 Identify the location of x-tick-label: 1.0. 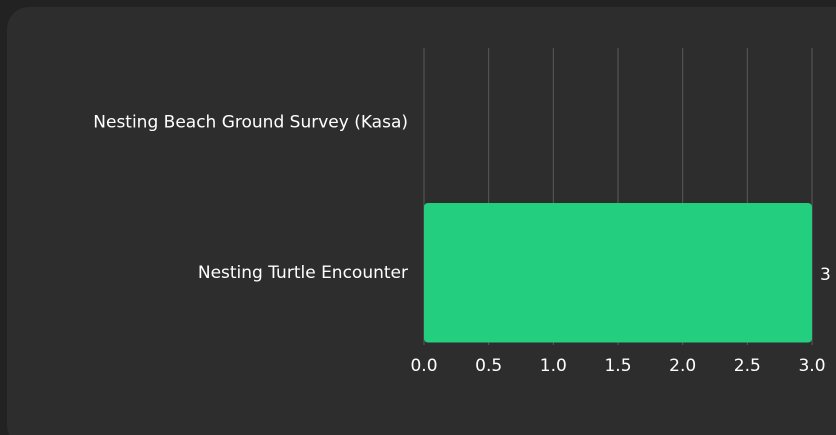
(553, 366).